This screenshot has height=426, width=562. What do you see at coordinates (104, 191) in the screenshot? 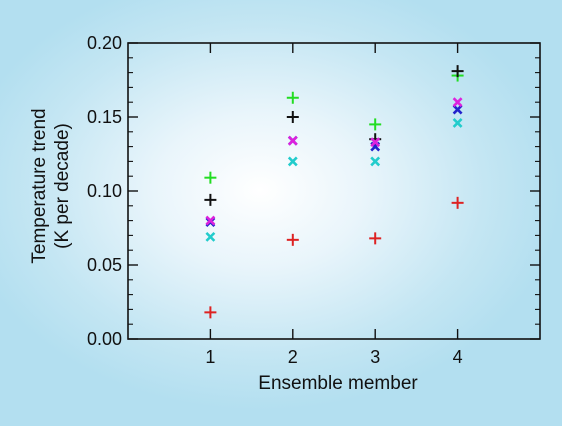
I see `y-tick-label: 0.10` at bounding box center [104, 191].